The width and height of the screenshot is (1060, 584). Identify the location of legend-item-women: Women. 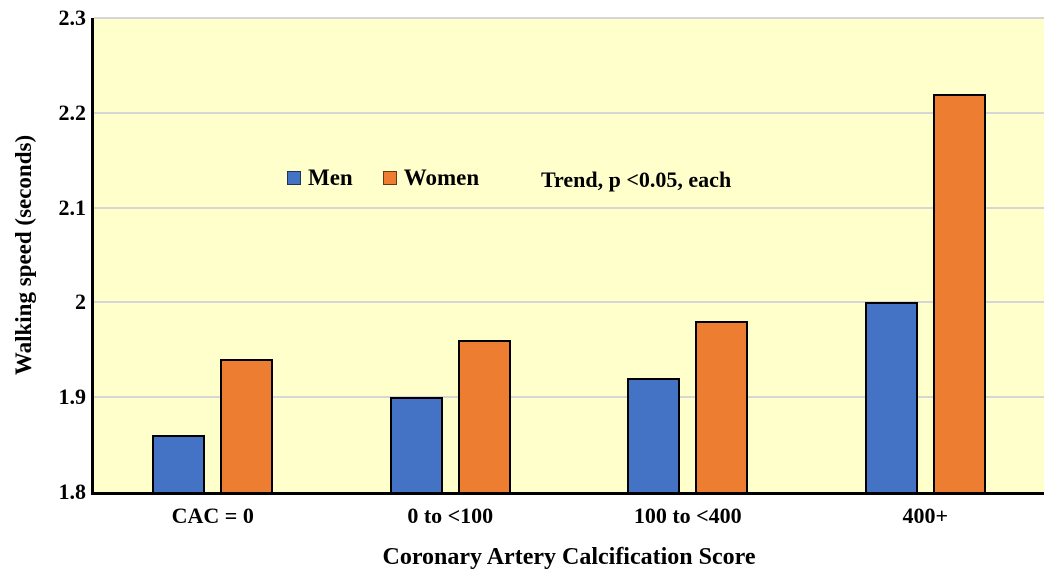
(431, 177).